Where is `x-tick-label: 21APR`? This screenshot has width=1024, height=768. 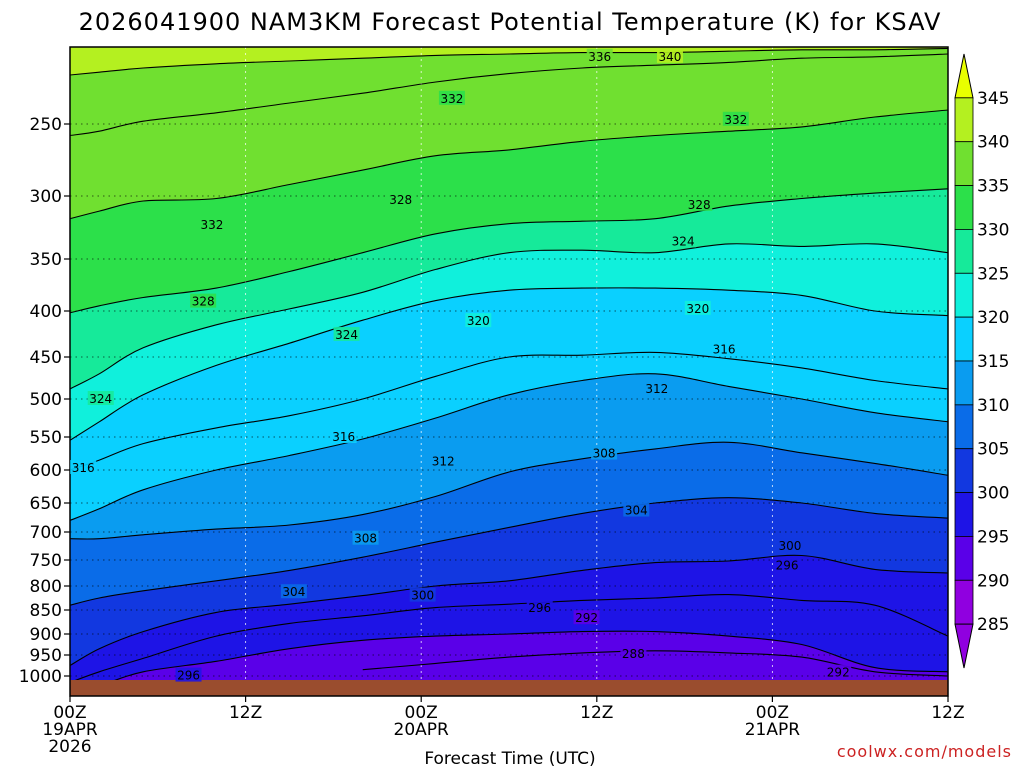
x-tick-label: 21APR is located at coordinates (773, 730).